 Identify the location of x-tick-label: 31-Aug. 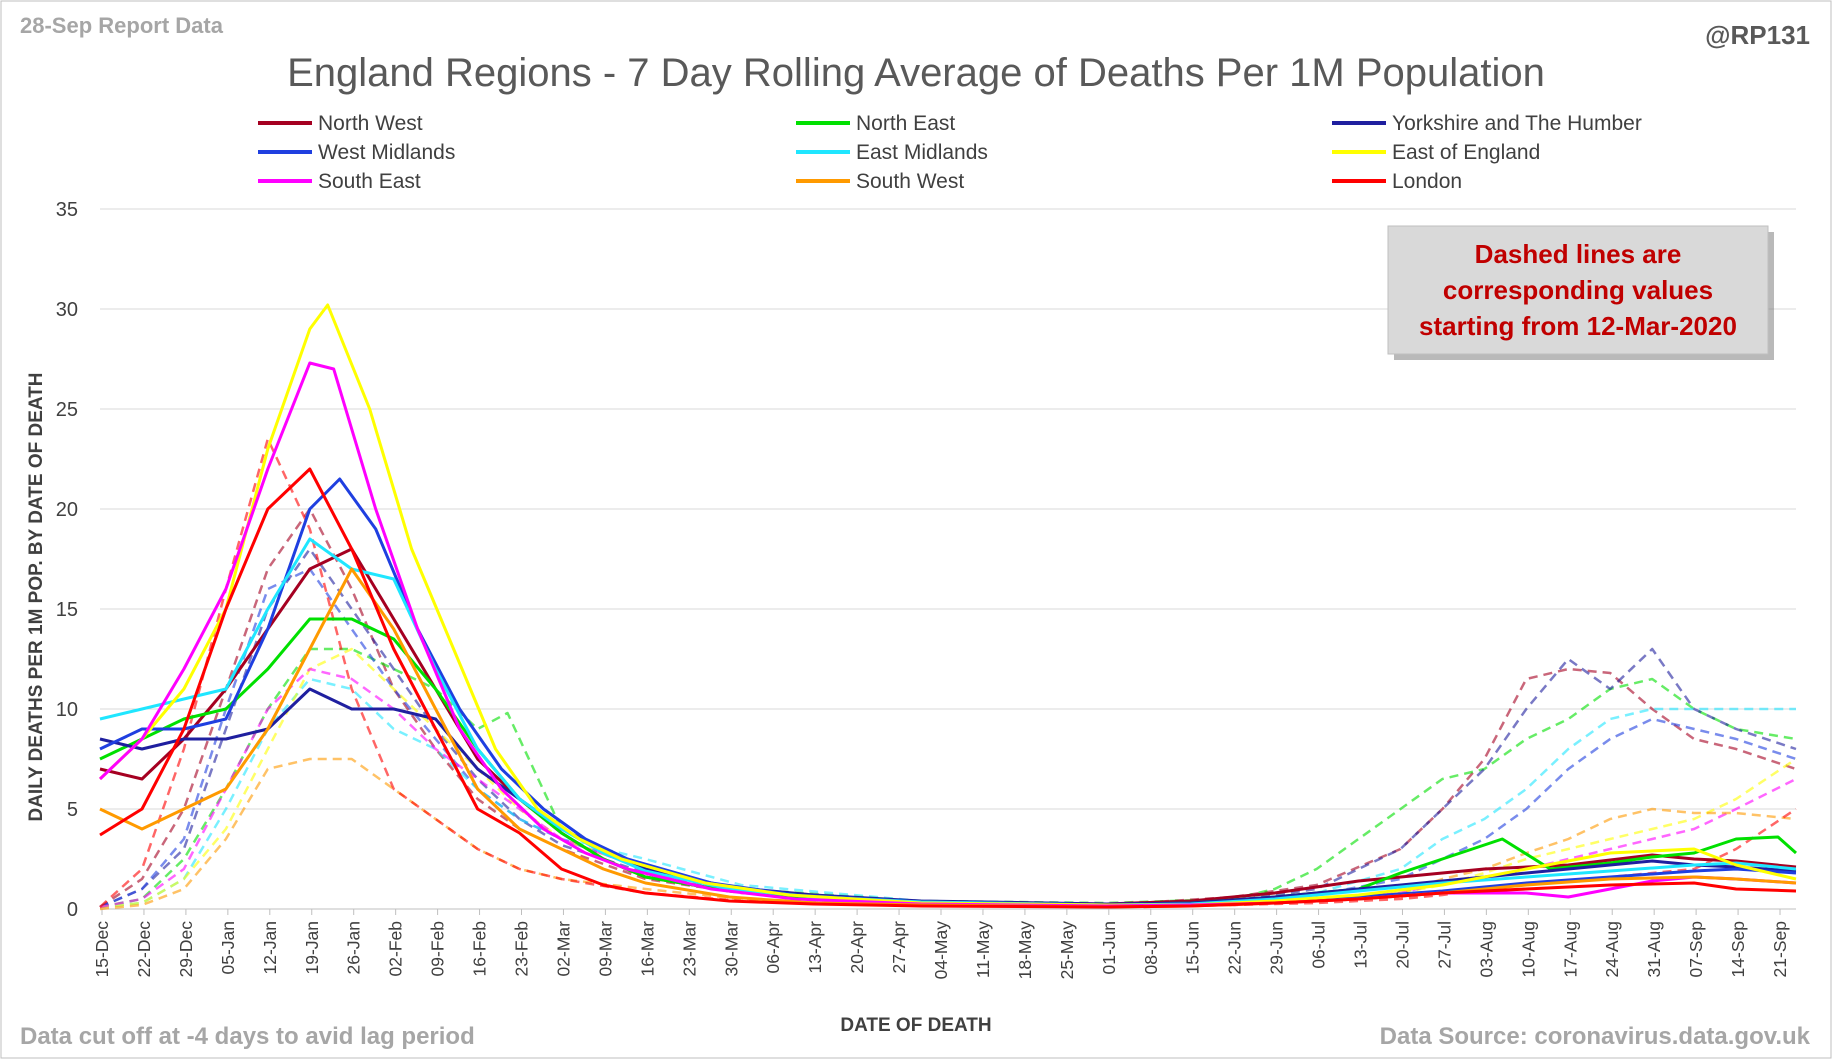
(1654, 949).